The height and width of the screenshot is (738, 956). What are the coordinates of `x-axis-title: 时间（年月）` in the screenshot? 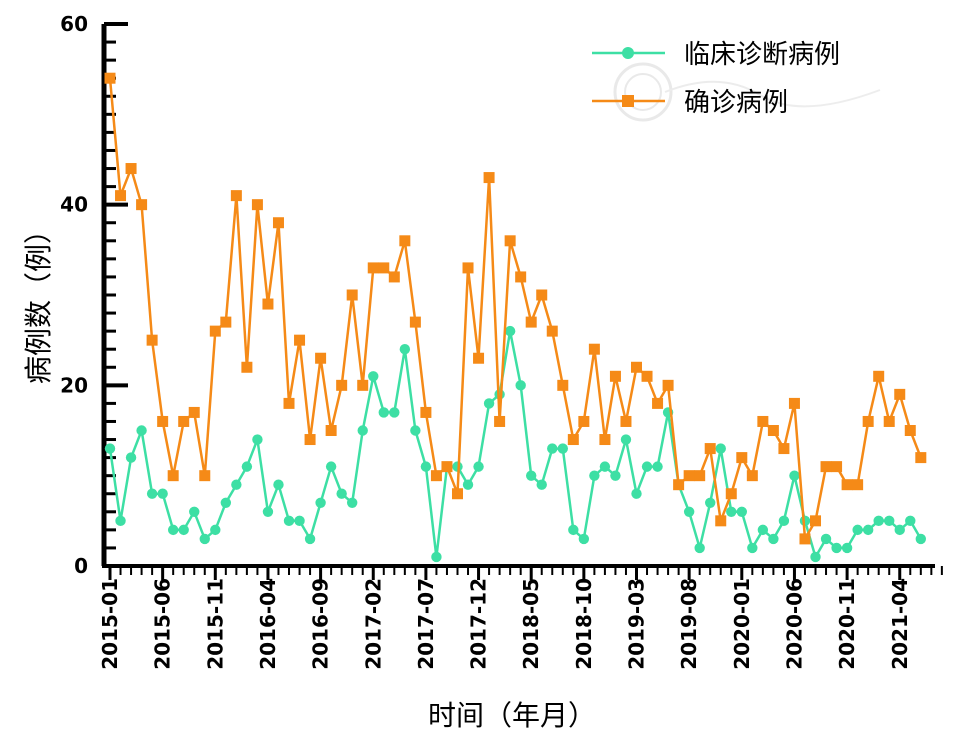 It's located at (512, 715).